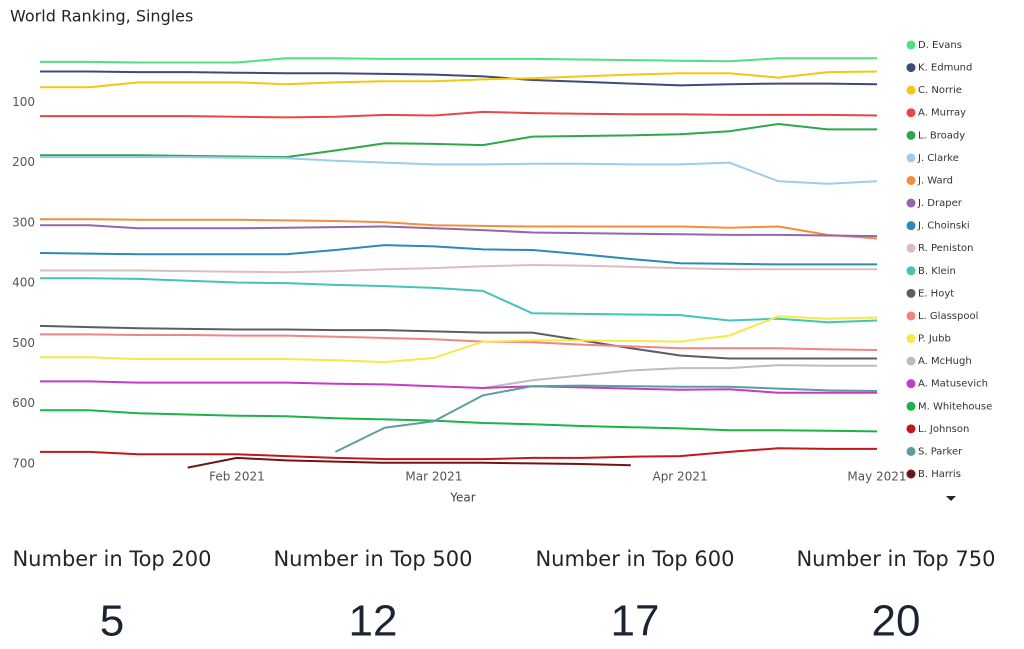  Describe the element at coordinates (462, 498) in the screenshot. I see `x-axis-title: Year` at that location.